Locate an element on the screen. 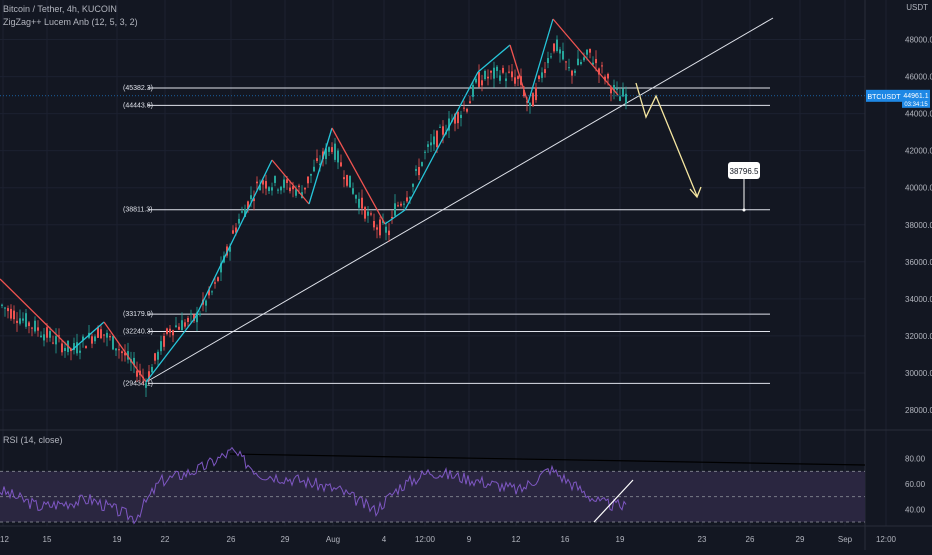 Image resolution: width=932 pixels, height=555 pixels. symbol-tag is located at coordinates (884, 95).